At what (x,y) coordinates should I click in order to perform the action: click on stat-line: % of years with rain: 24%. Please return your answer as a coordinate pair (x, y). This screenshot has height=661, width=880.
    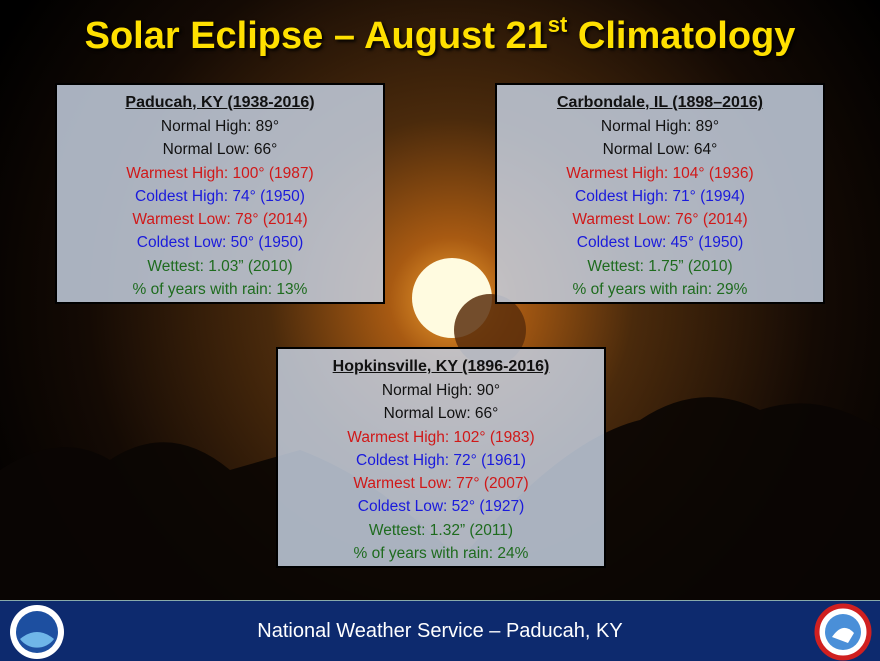
    Looking at the image, I should click on (441, 554).